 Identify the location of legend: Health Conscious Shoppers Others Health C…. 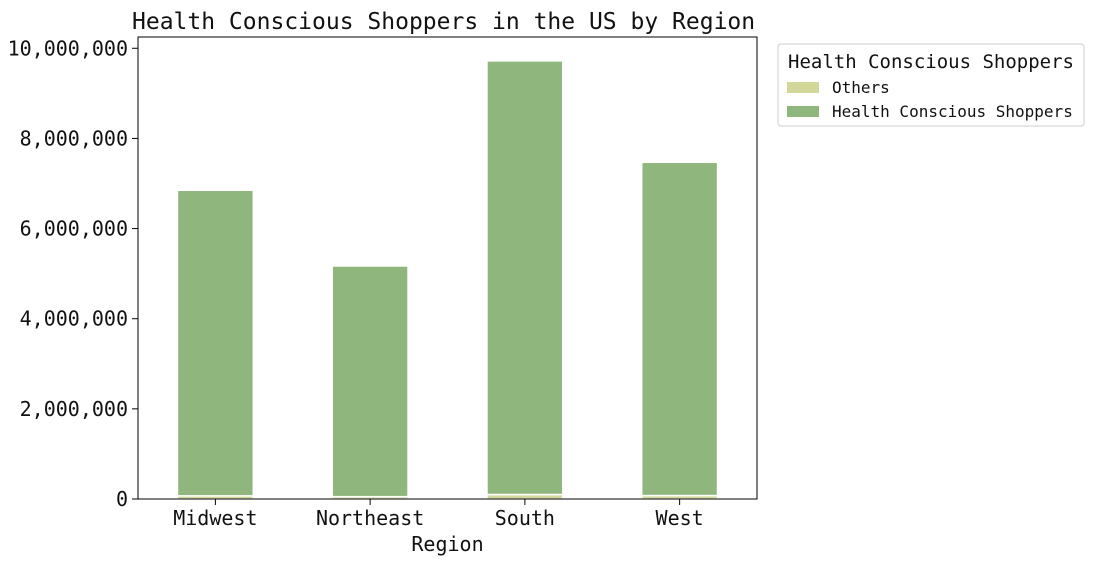
(931, 85).